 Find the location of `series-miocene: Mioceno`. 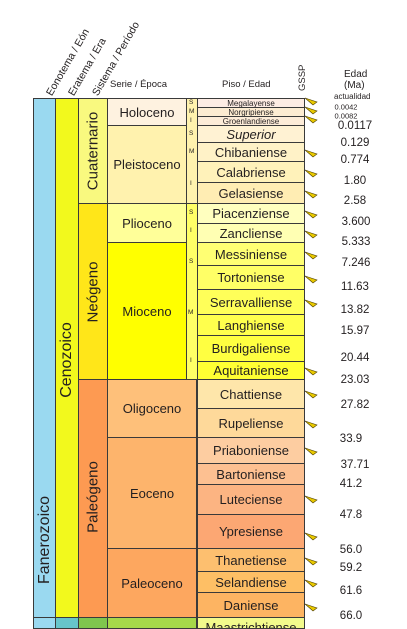

series-miocene: Mioceno is located at coordinates (147, 311).